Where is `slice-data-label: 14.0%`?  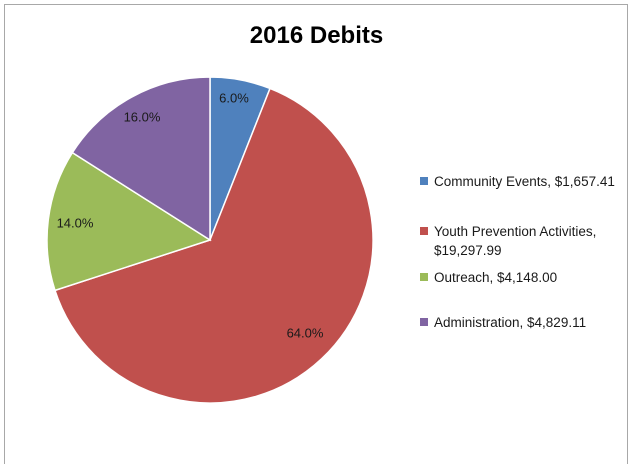 slice-data-label: 14.0% is located at coordinates (75, 222).